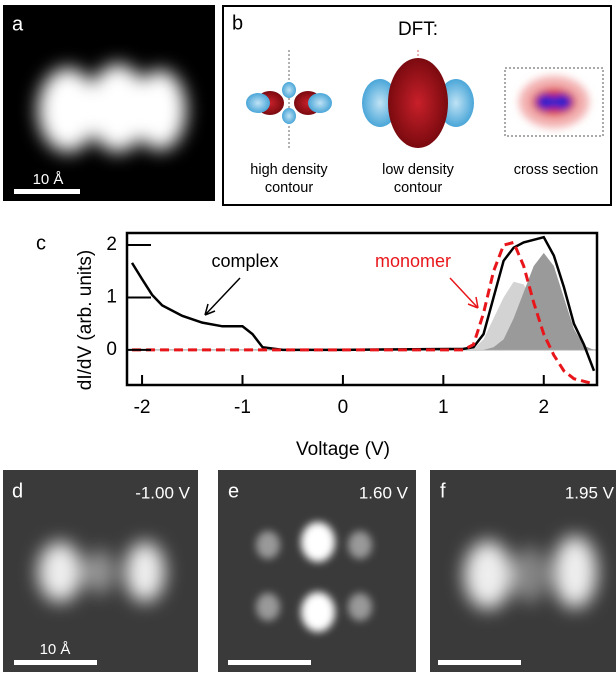  I want to click on panel-label: b, so click(237, 23).